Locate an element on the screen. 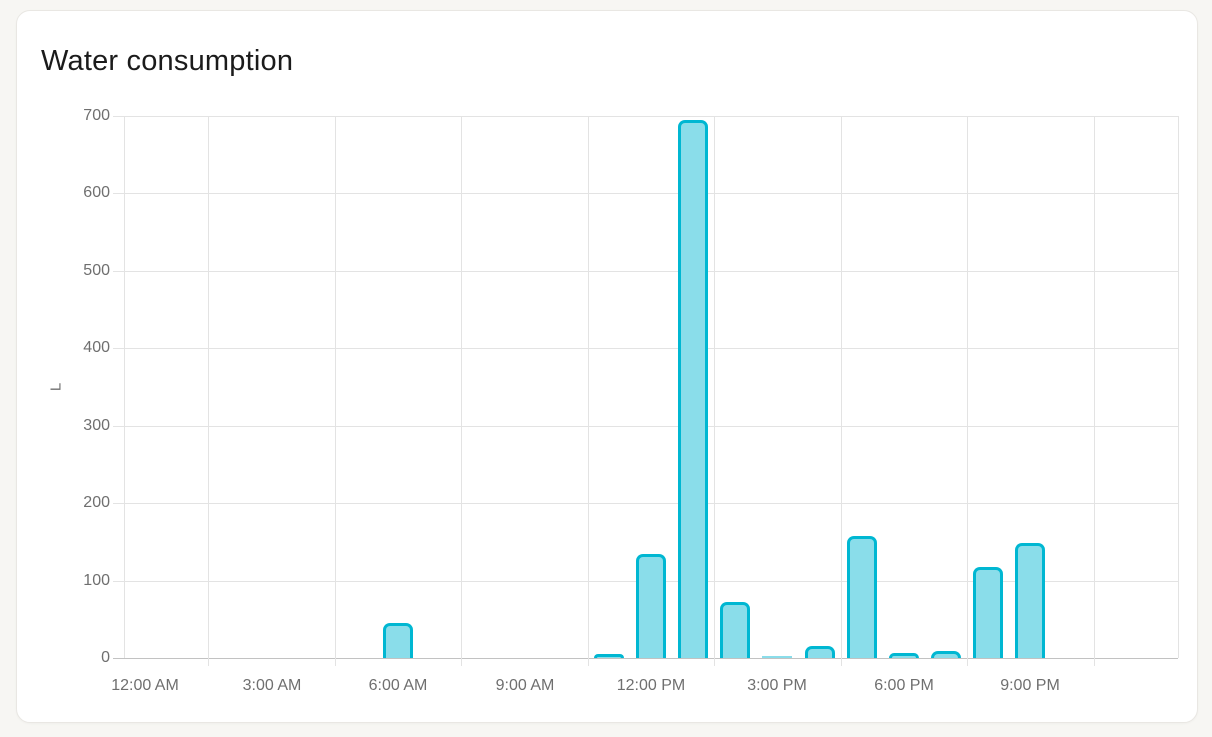 The width and height of the screenshot is (1212, 737). y-axis-tick-label: 200 is located at coordinates (96, 502).